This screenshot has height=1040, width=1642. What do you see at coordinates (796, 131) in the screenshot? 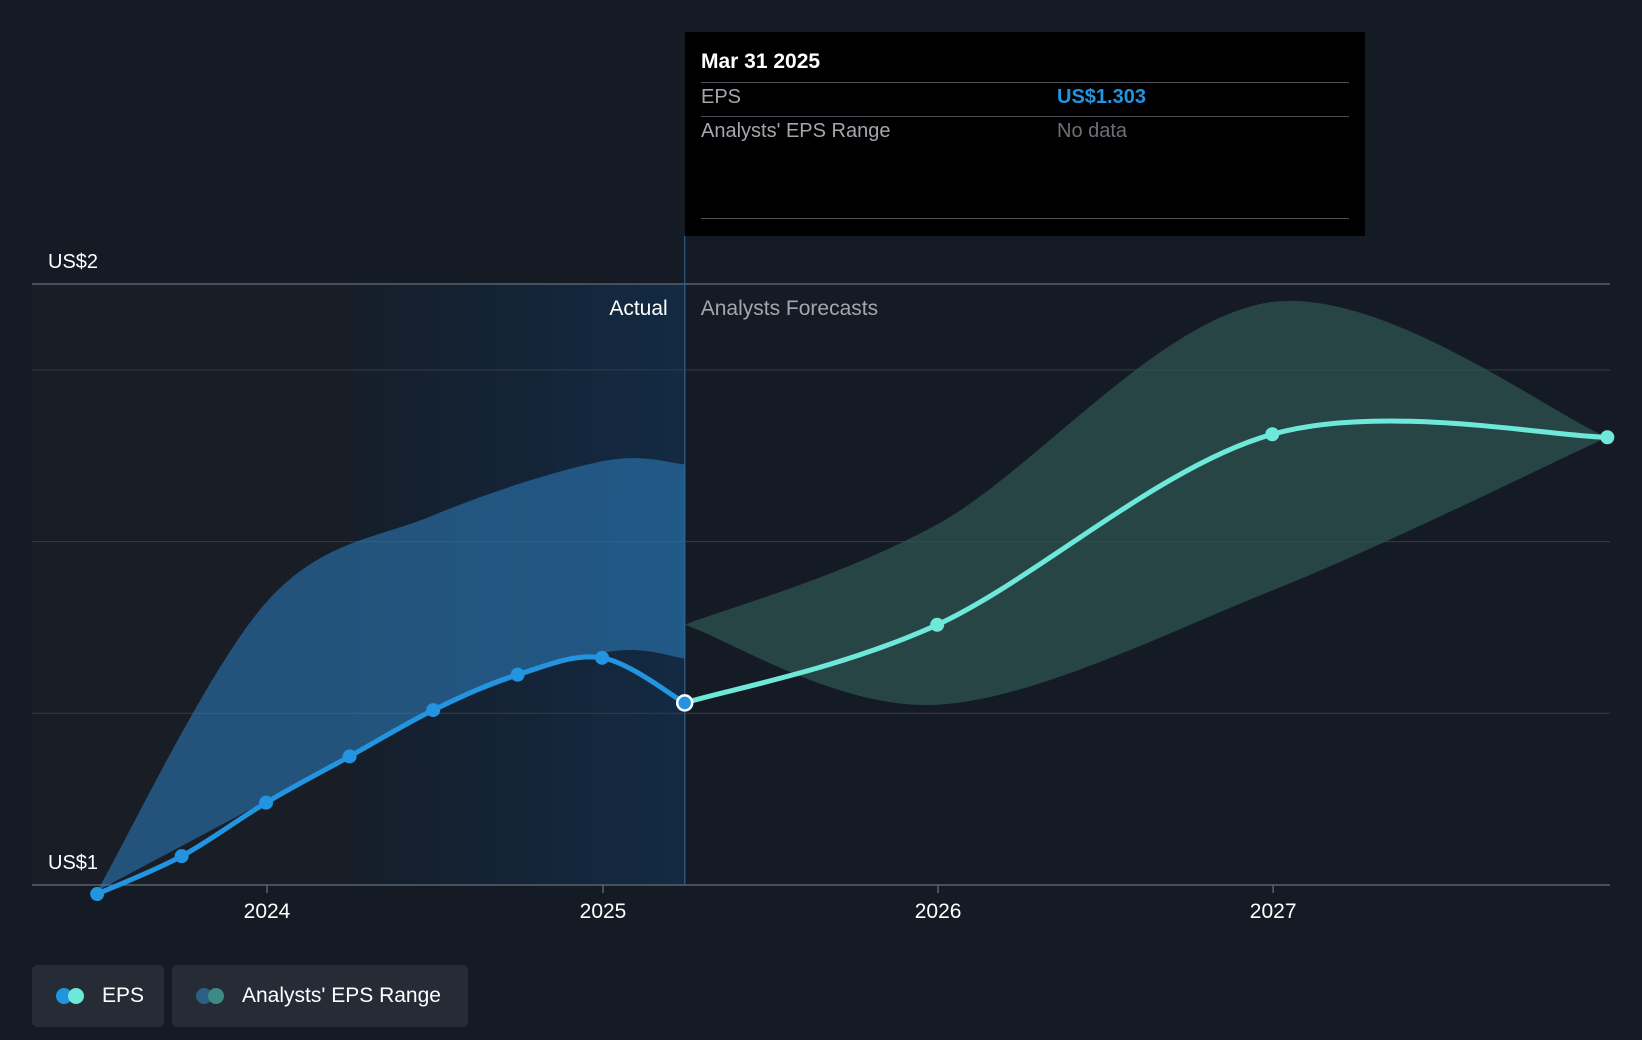
I see `tooltip-range-label: Analysts' EPS Range` at bounding box center [796, 131].